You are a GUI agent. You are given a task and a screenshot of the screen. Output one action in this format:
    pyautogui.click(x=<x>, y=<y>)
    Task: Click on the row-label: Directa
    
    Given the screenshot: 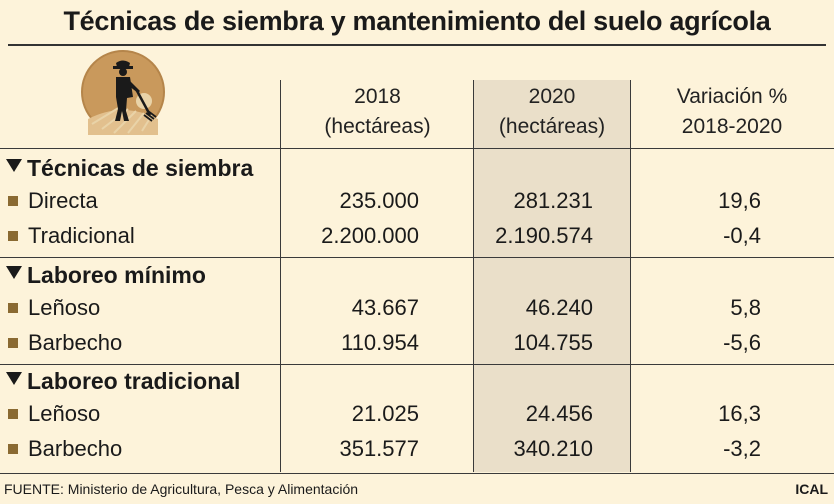 What is the action you would take?
    pyautogui.click(x=53, y=201)
    